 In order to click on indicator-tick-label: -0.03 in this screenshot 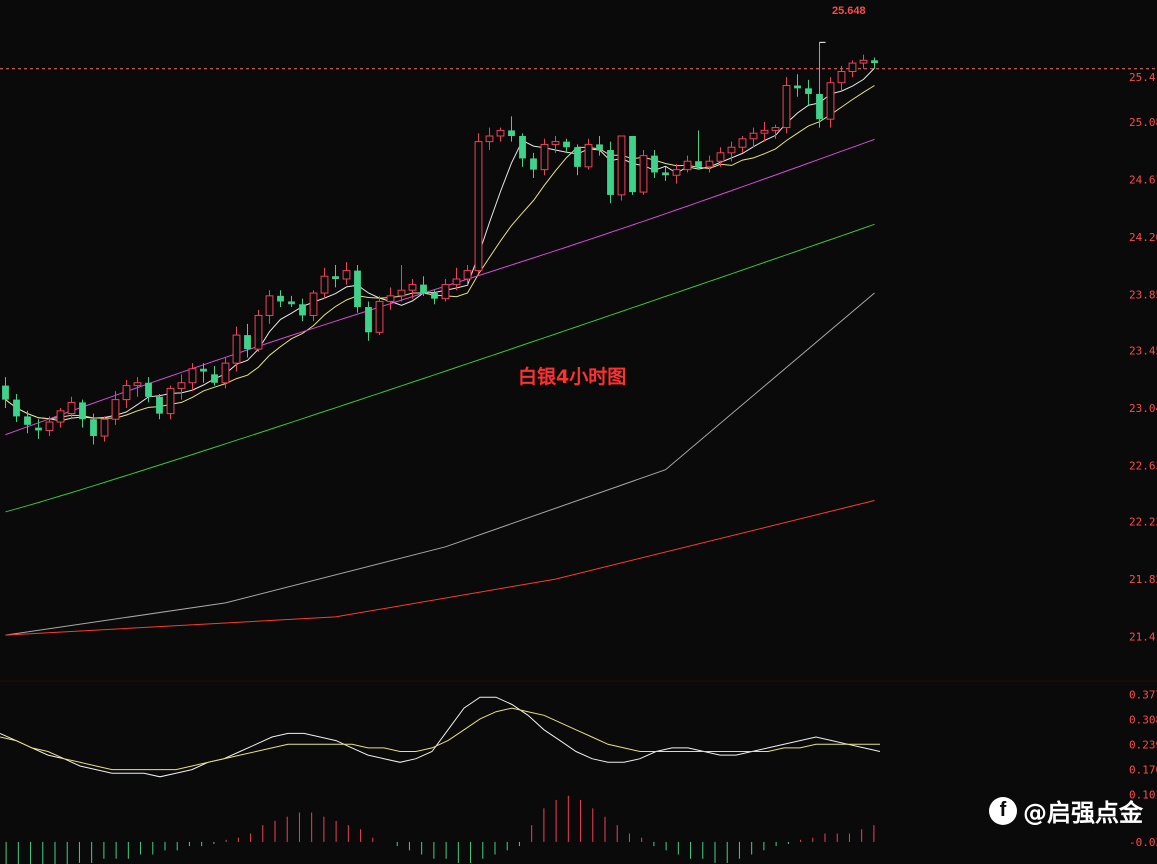, I will do `click(1143, 842)`.